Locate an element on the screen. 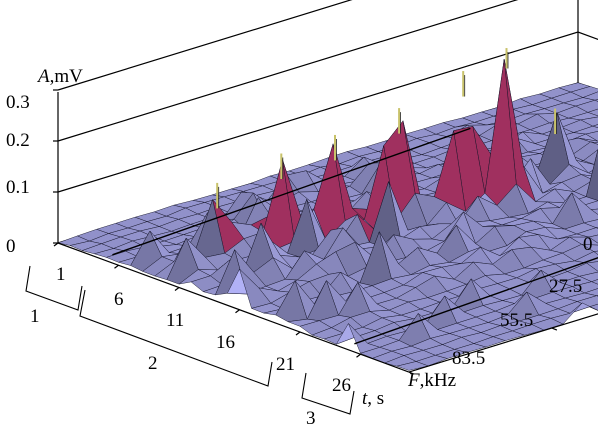  f-tick-83: 83.5 is located at coordinates (468, 358).